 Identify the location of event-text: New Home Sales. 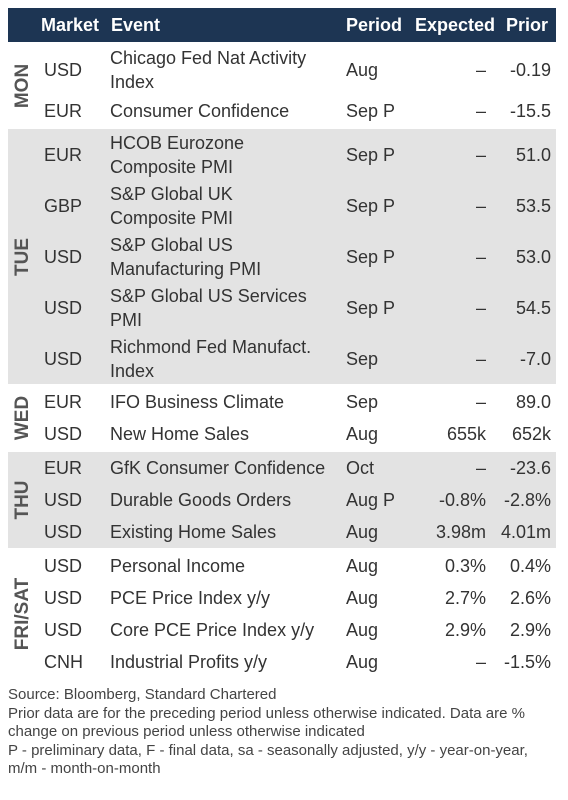
(180, 434).